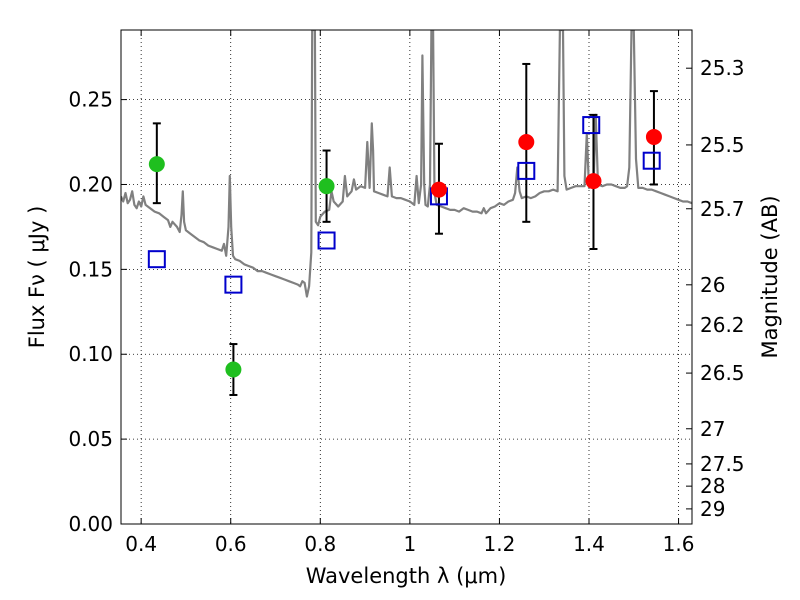 The height and width of the screenshot is (600, 800). I want to click on x-tick-label: 1.4, so click(589, 544).